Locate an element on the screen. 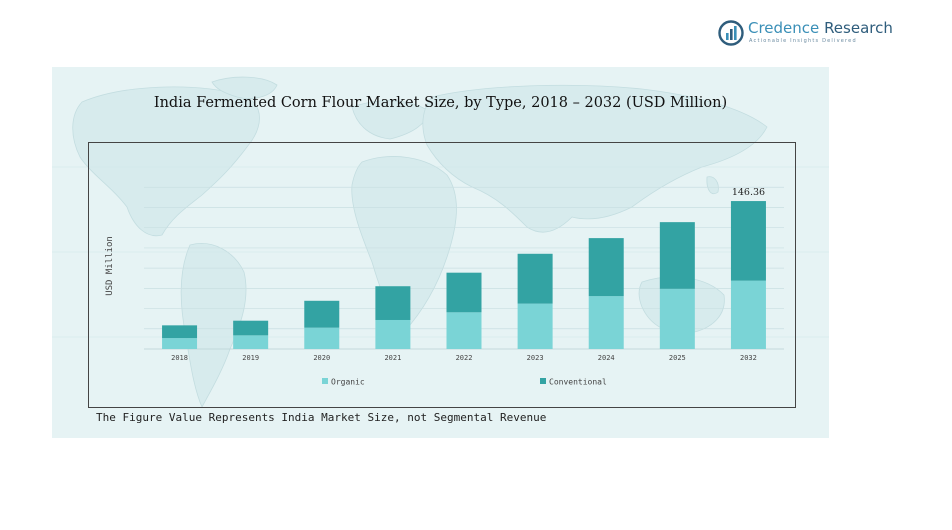 The width and height of the screenshot is (952, 530). bar-organic-2023 is located at coordinates (535, 326).